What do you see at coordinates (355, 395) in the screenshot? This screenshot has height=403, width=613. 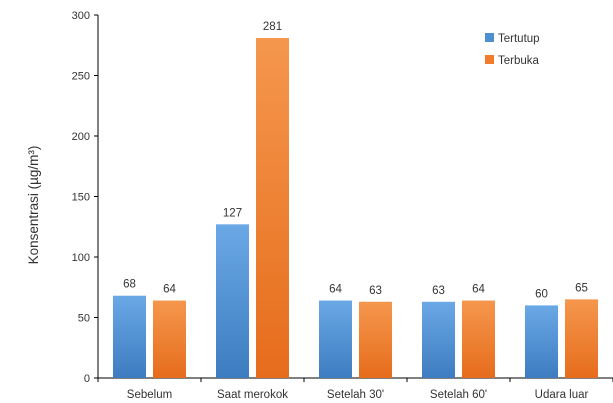 I see `x-tick-label: Setelah 30'` at bounding box center [355, 395].